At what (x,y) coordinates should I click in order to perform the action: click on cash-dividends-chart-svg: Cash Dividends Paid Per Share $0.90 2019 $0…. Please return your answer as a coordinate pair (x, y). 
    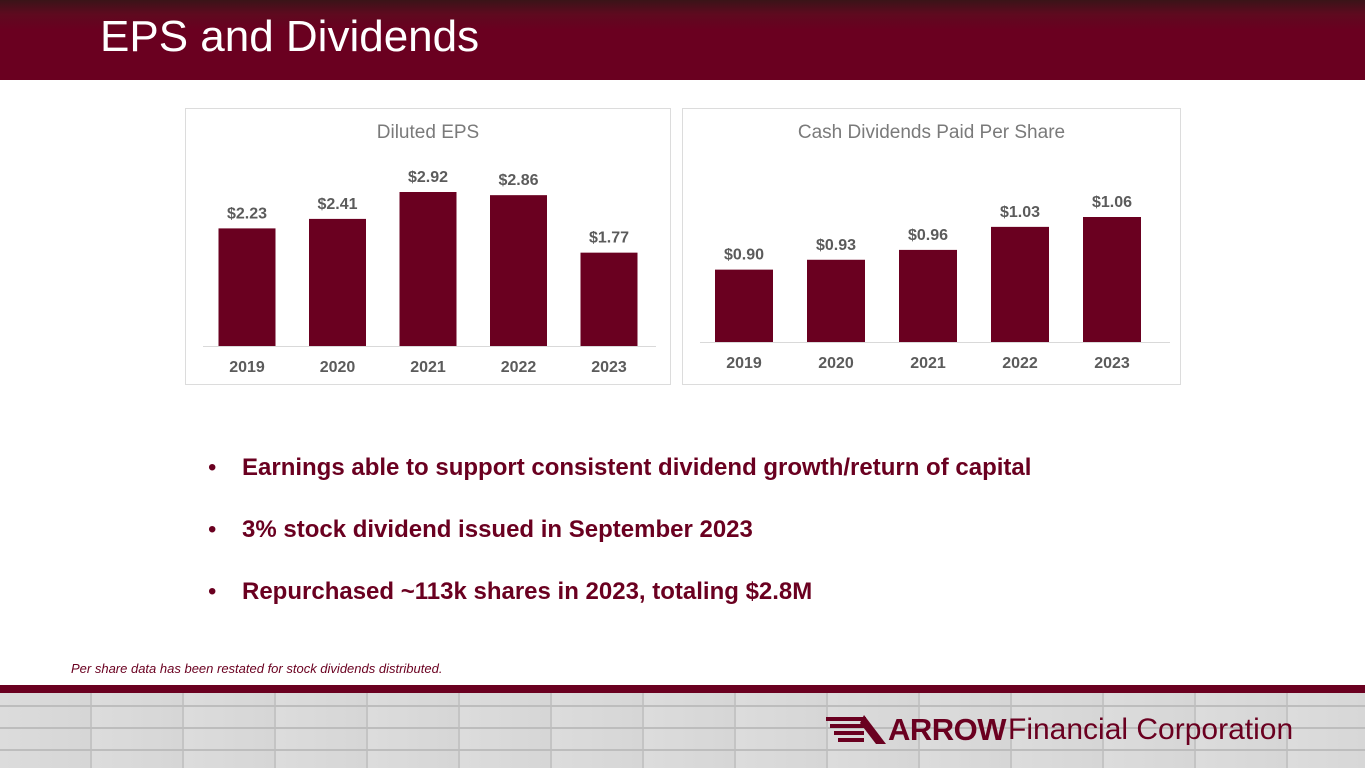
    Looking at the image, I should click on (935, 247).